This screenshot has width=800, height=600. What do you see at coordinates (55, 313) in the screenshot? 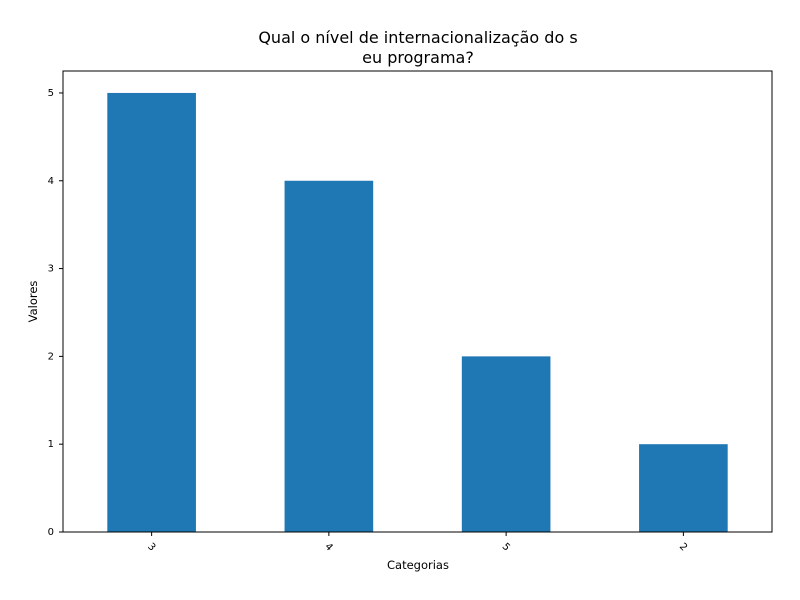
I see `y-axis-ticks: 0 1 2 3 4 5` at bounding box center [55, 313].